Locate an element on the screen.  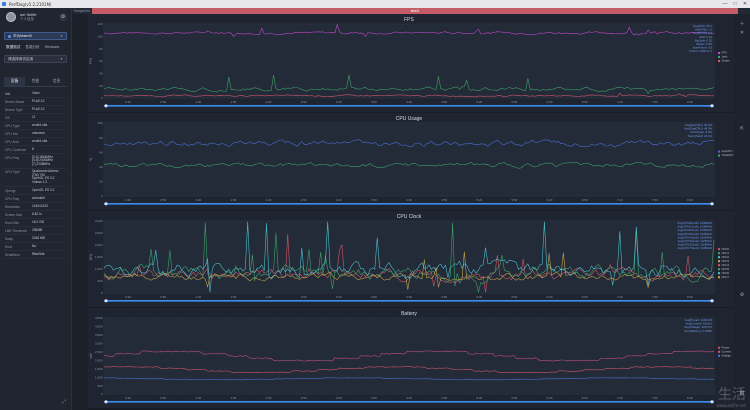
x-tick-label: 0:50 is located at coordinates (163, 200).